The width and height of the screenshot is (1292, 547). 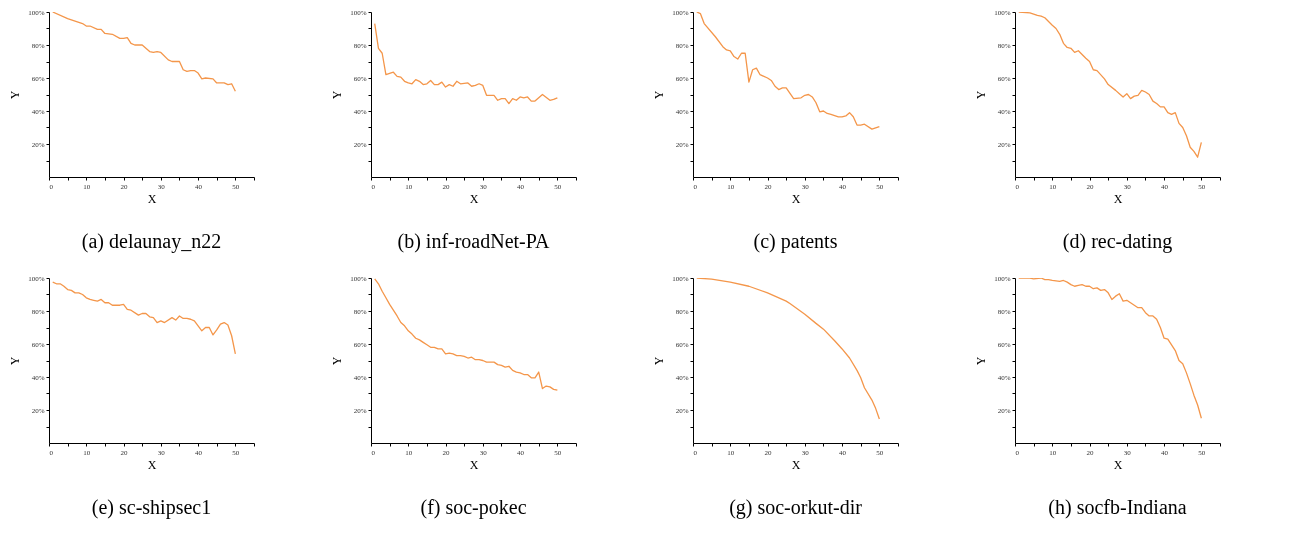 What do you see at coordinates (1117, 507) in the screenshot?
I see `text: (h) socfb-Indiana` at bounding box center [1117, 507].